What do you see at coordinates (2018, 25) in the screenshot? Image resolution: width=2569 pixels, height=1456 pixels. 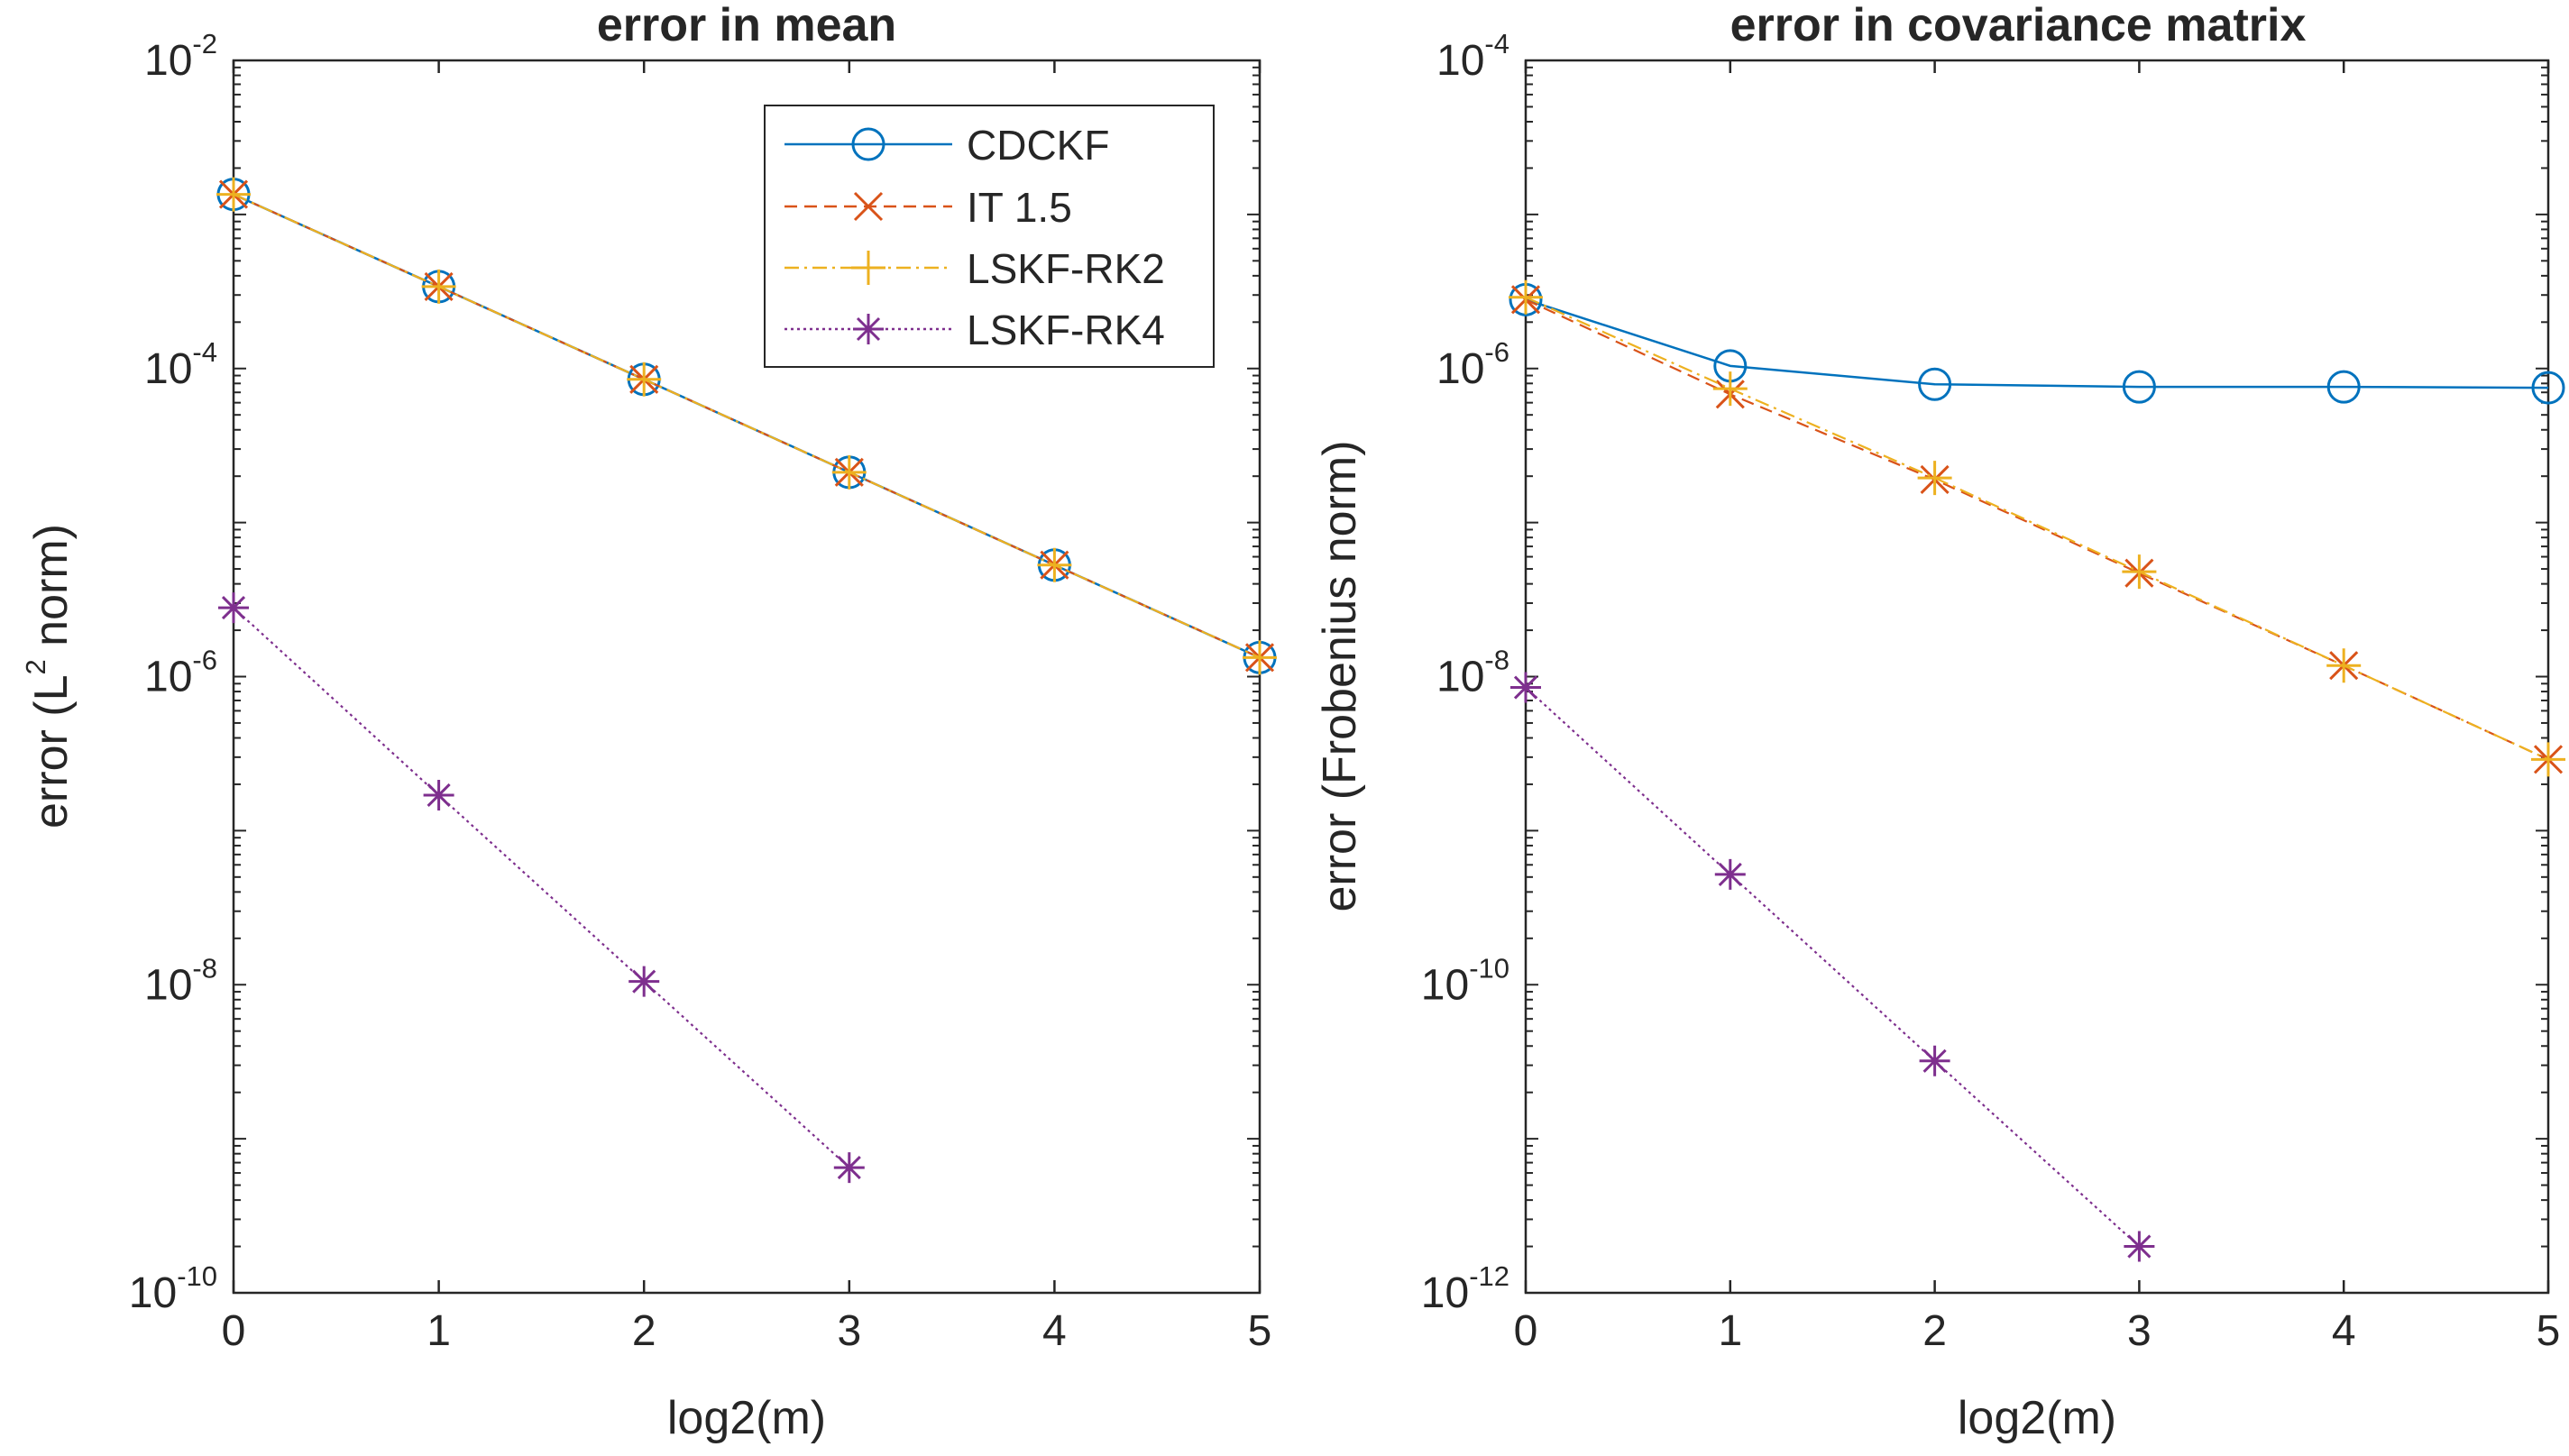 I see `chart-title: error in covariance matrix` at bounding box center [2018, 25].